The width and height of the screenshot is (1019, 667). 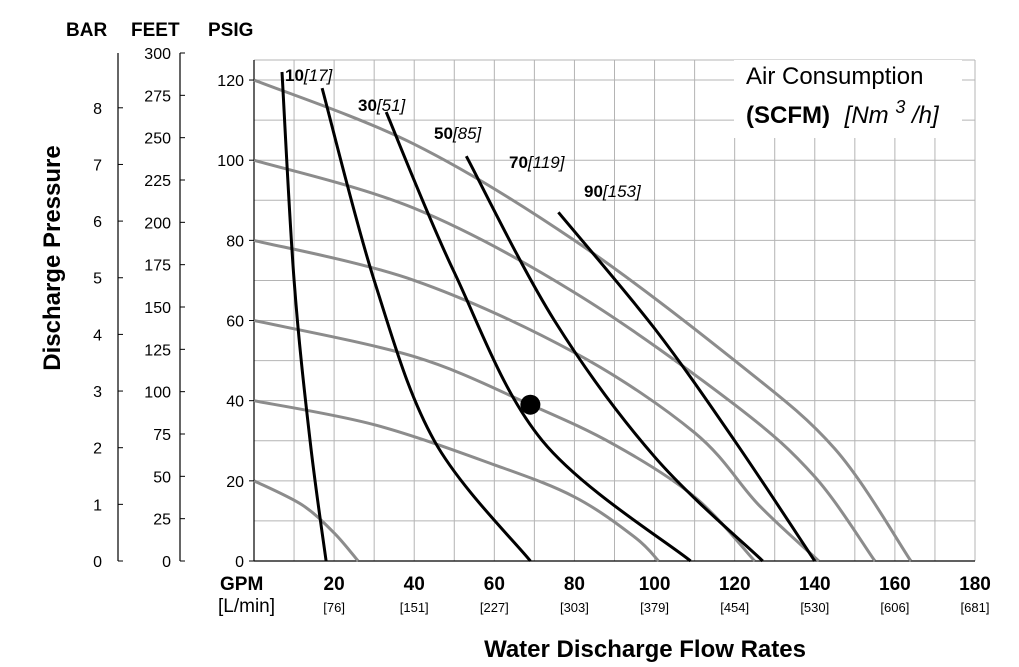 I want to click on x-tick-label: 60, so click(x=494, y=584).